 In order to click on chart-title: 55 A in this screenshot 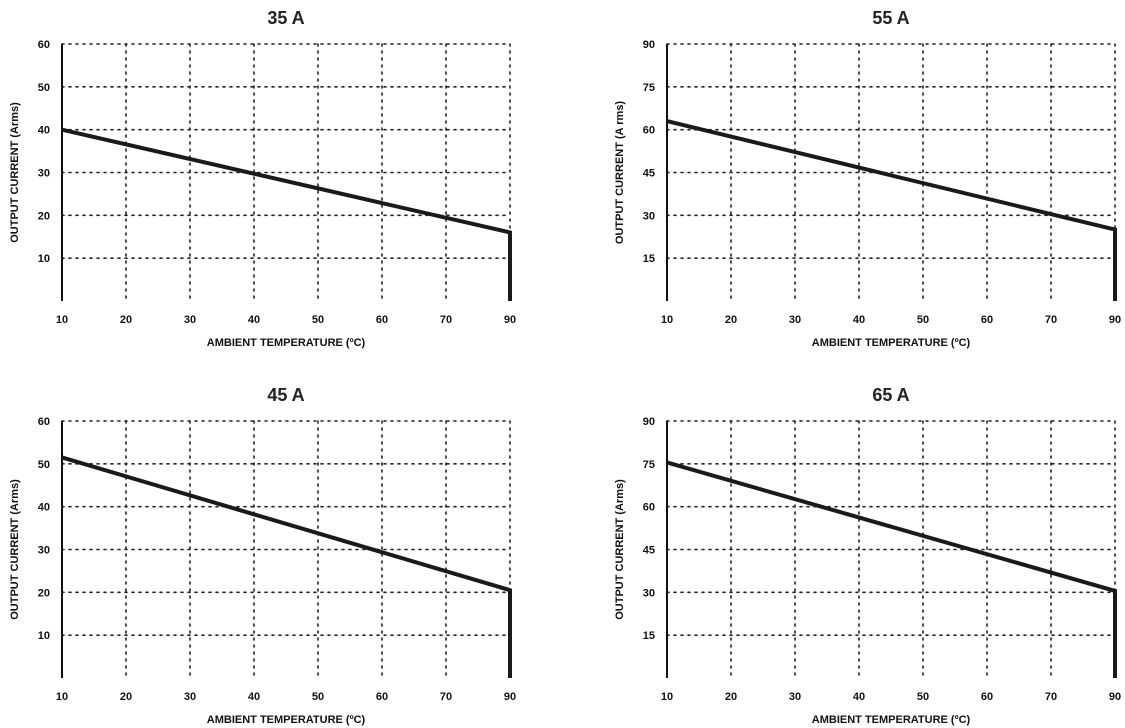, I will do `click(890, 18)`.